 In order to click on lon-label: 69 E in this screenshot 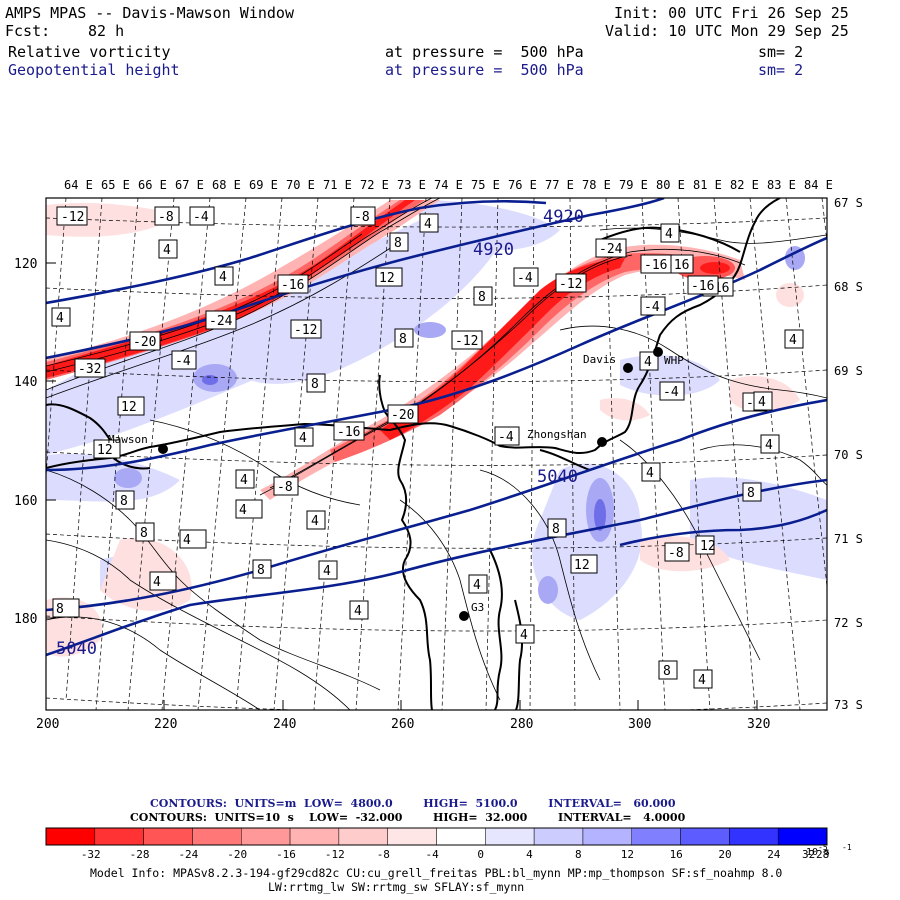, I will do `click(263, 185)`.